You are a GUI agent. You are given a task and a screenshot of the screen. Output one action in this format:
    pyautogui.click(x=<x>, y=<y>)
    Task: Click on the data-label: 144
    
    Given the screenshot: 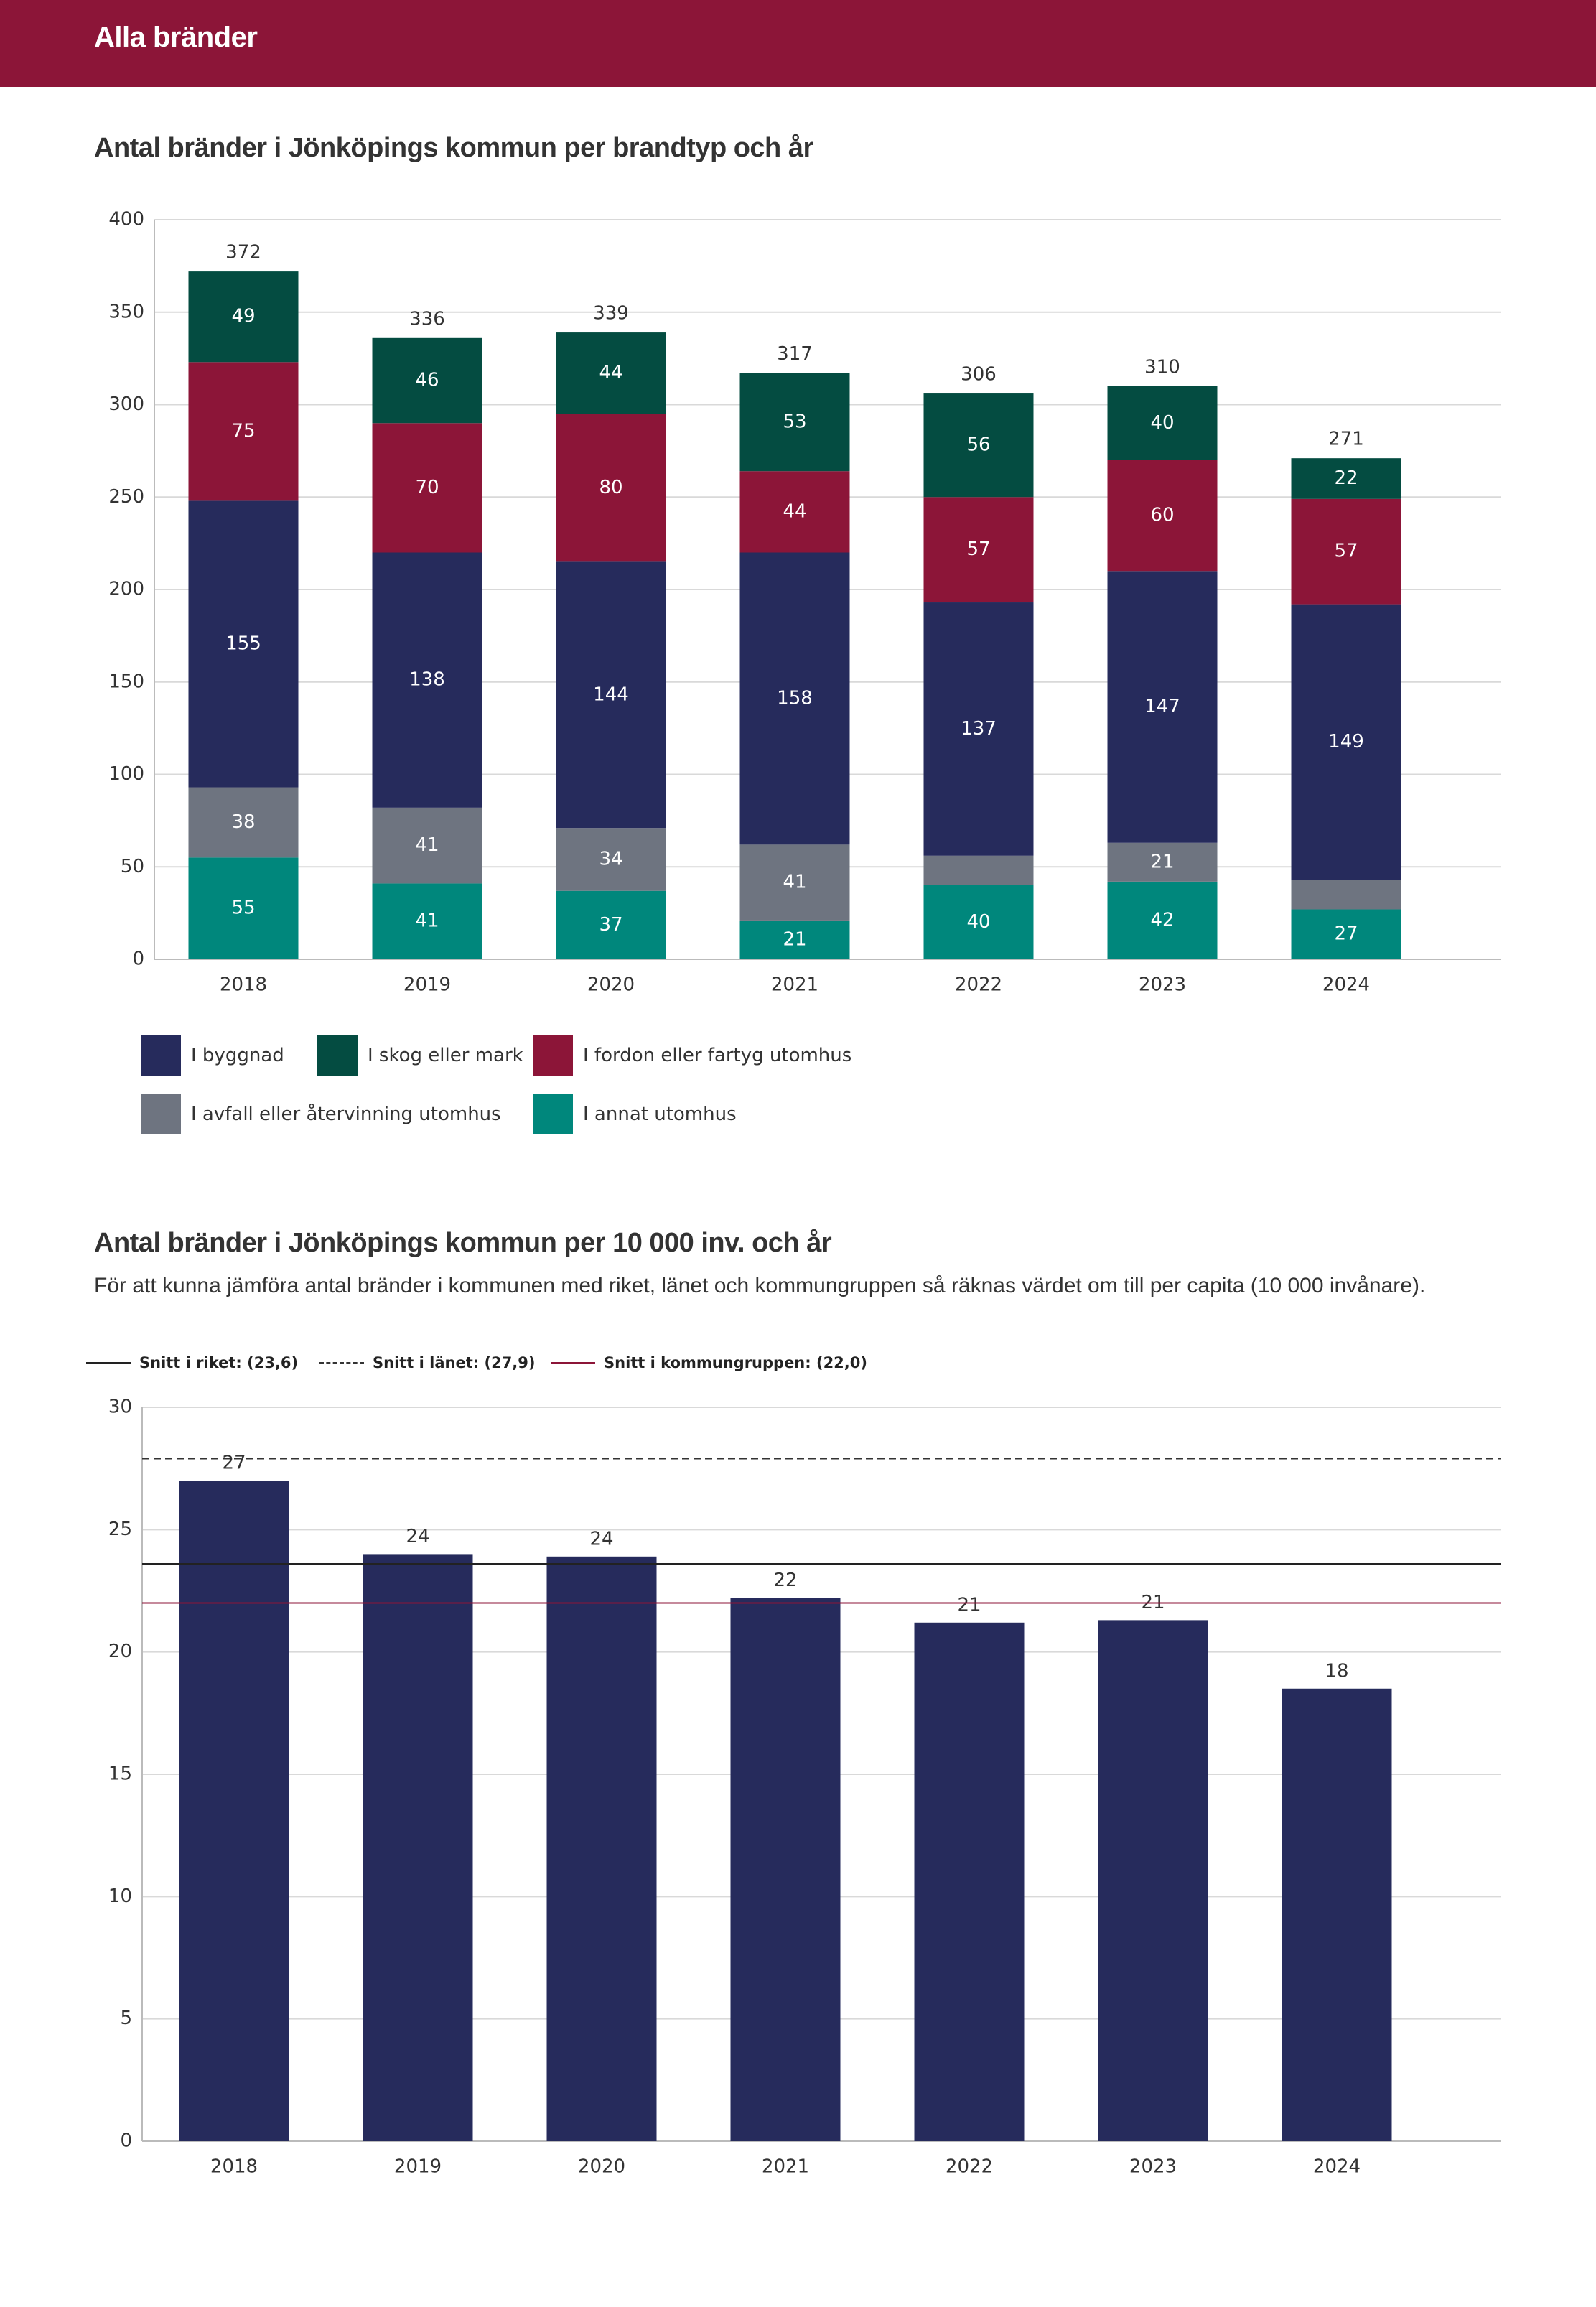 What is the action you would take?
    pyautogui.click(x=611, y=694)
    